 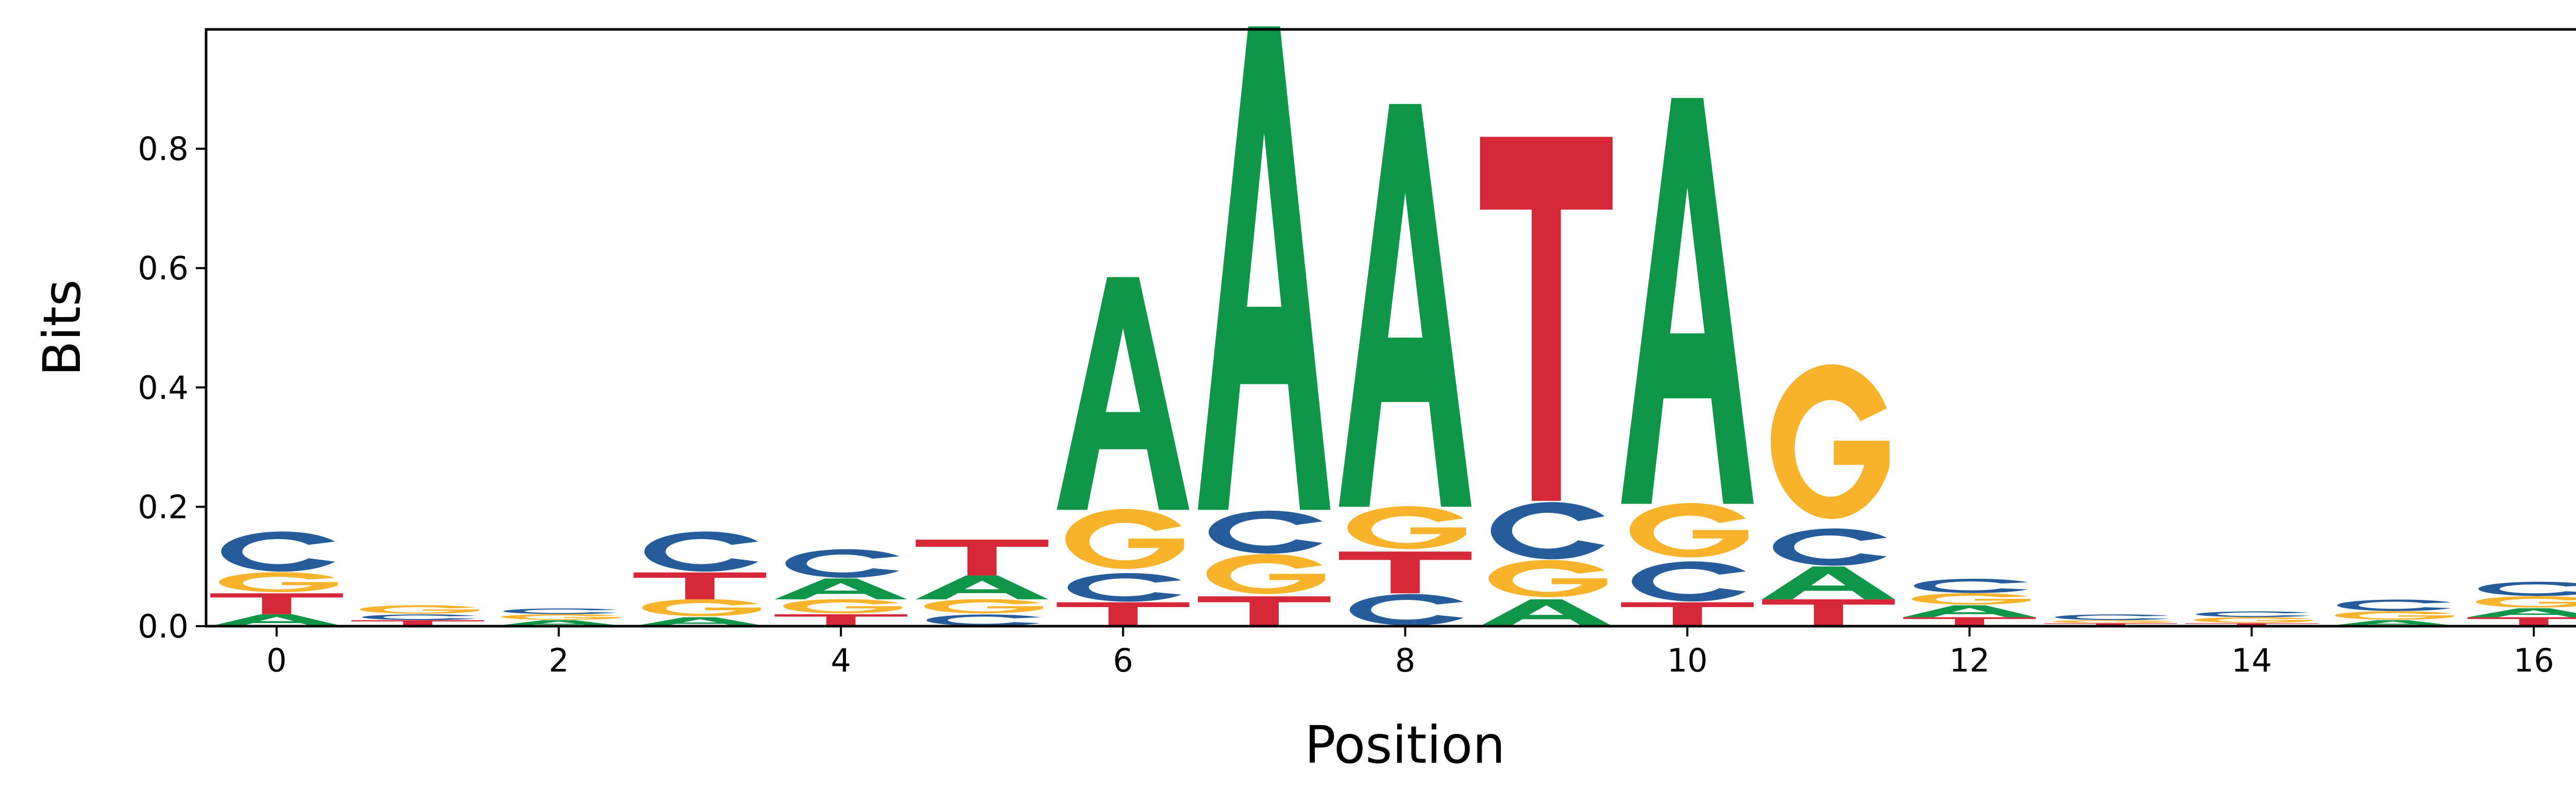 I want to click on y-tick-label: 0.8, so click(x=163, y=149).